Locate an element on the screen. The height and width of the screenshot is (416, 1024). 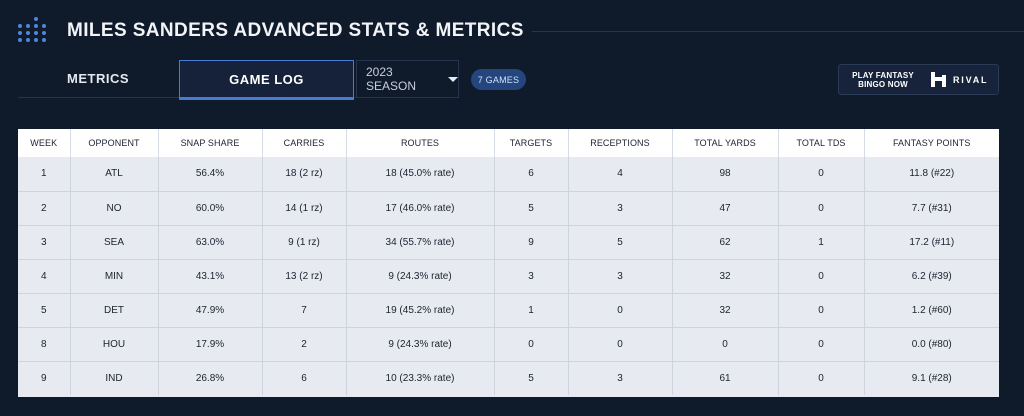
cell-routes: 34 (55.7% rate) is located at coordinates (420, 242).